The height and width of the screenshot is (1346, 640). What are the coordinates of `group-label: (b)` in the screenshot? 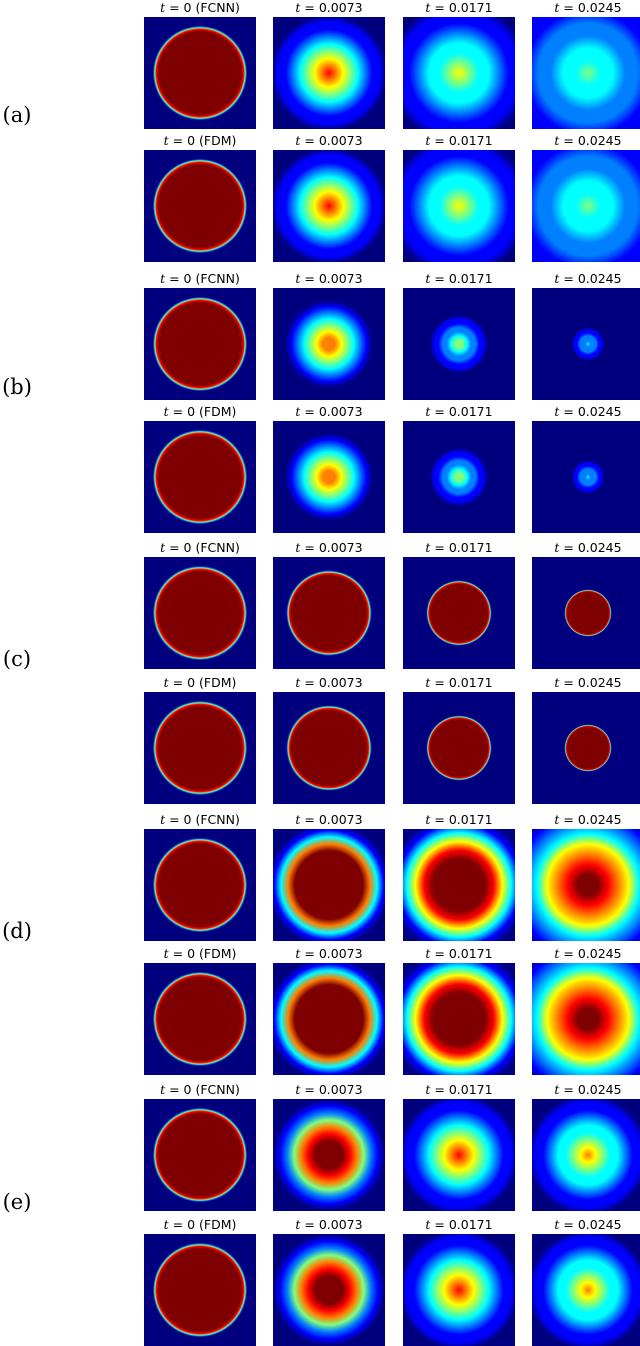 It's located at (17, 387).